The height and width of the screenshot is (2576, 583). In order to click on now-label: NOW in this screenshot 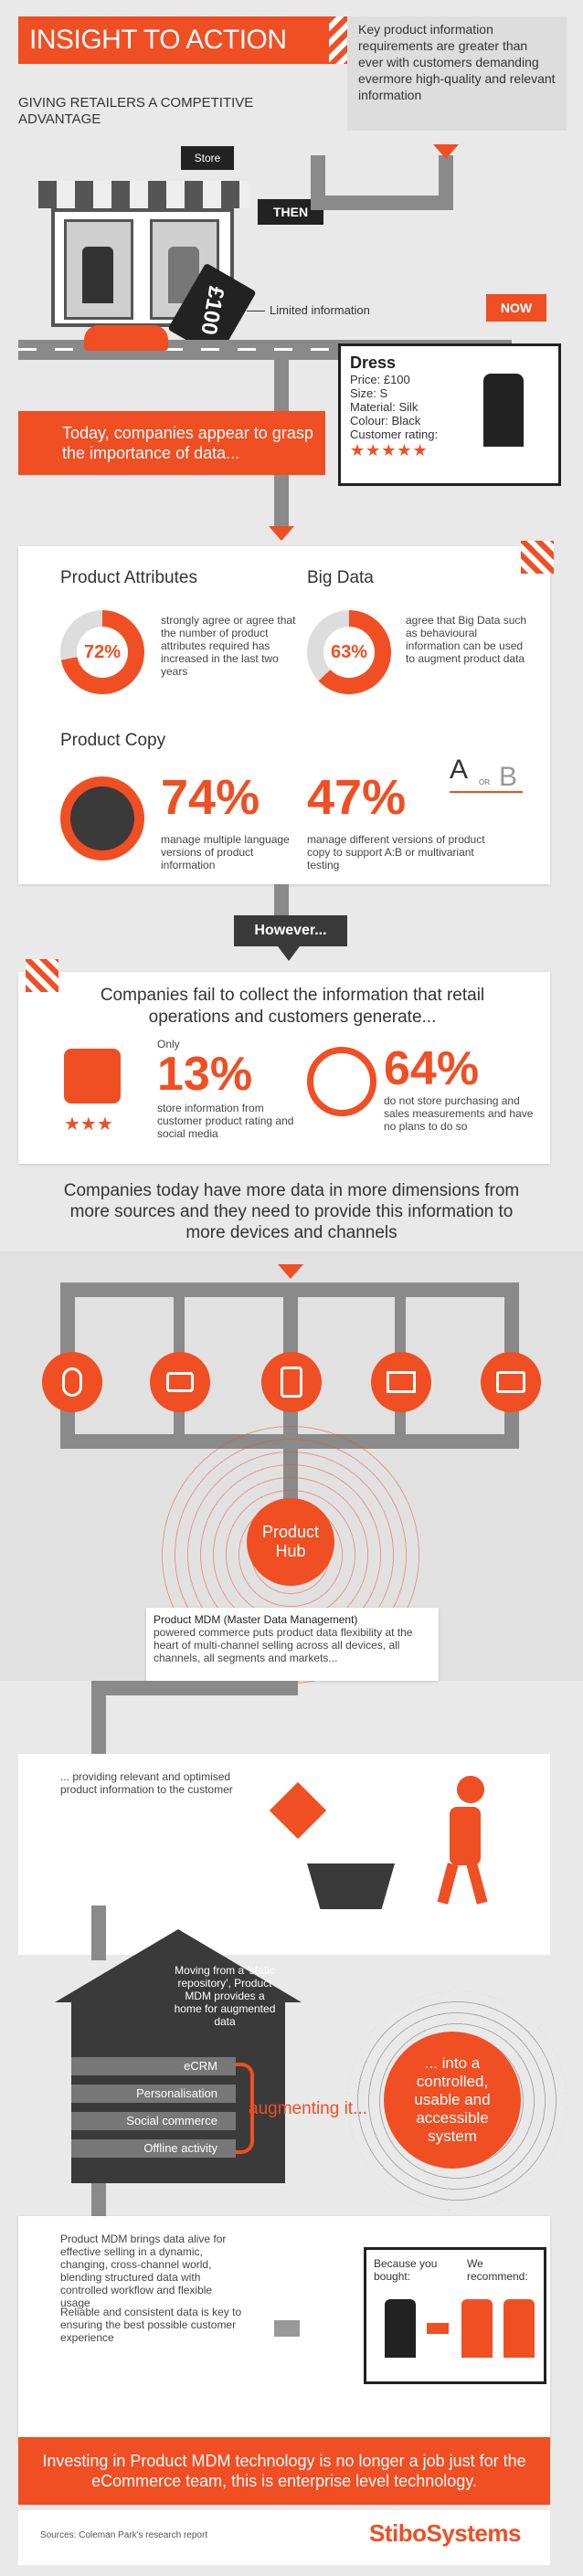, I will do `click(516, 308)`.